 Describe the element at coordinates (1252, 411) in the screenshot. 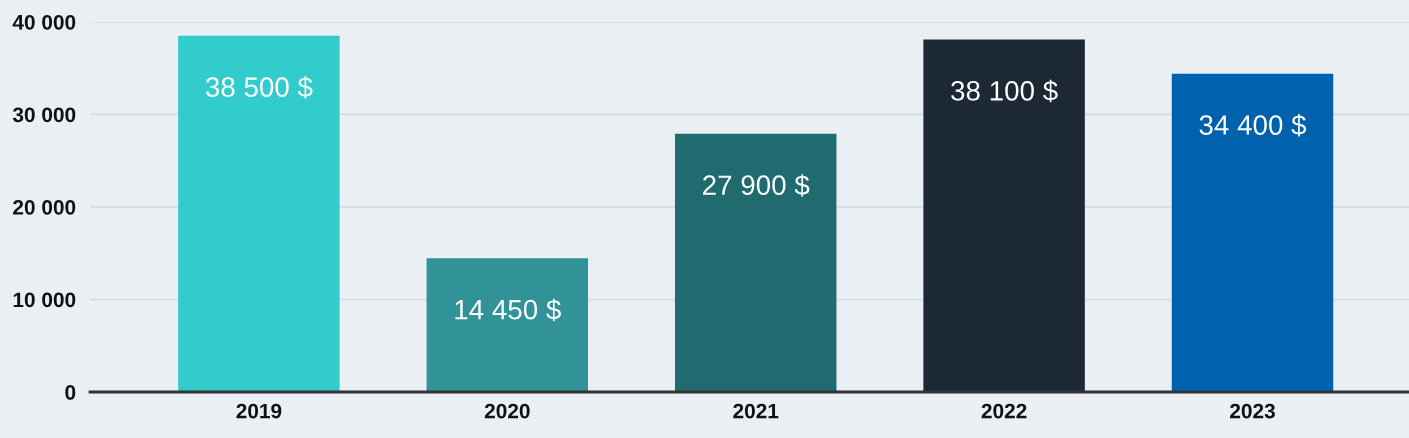

I see `x-tick-label: 2023` at that location.